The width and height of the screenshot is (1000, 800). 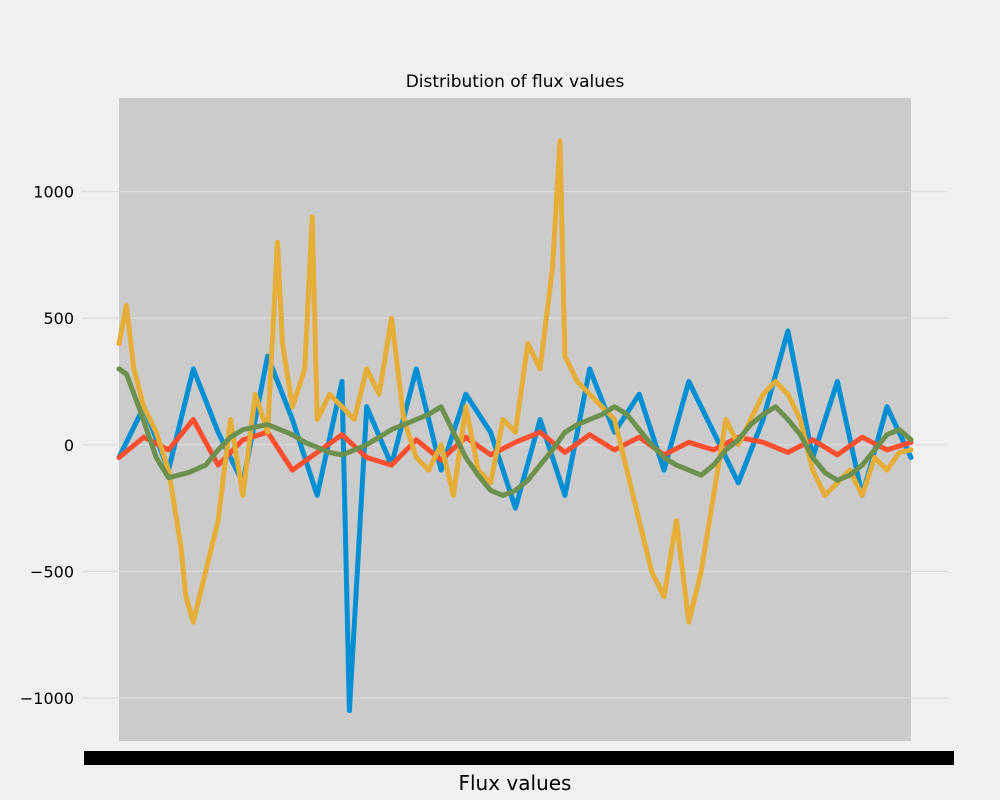 I want to click on x-axis-label: Flux values, so click(x=515, y=783).